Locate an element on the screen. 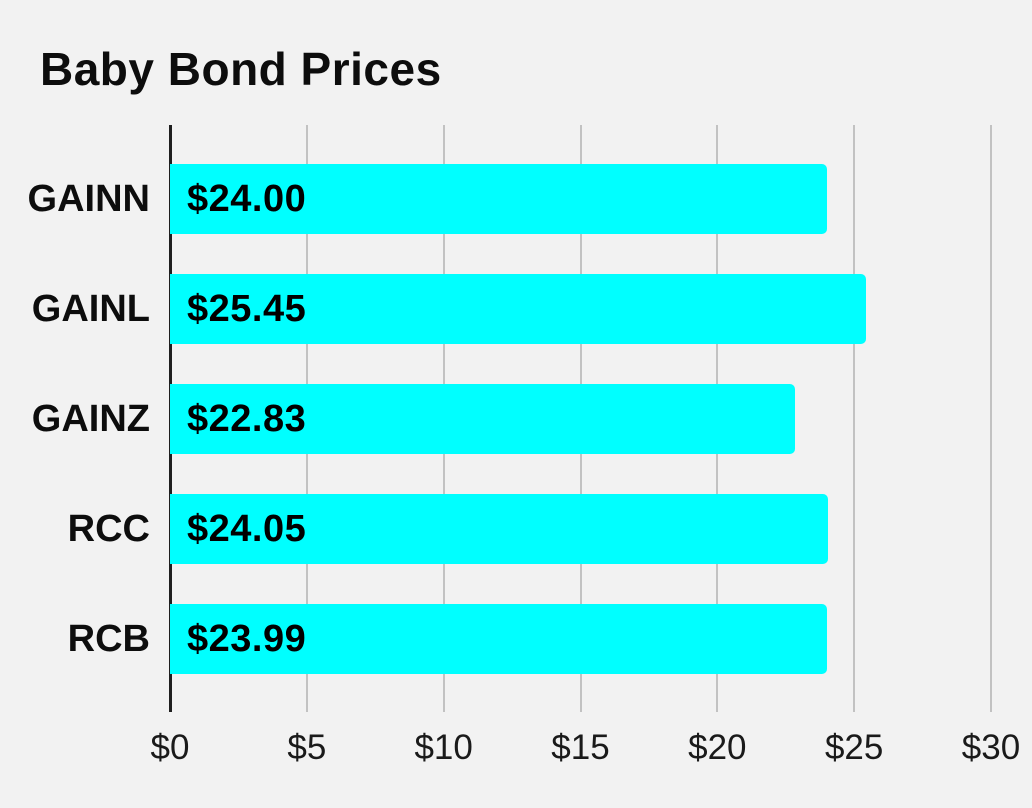 Image resolution: width=1032 pixels, height=808 pixels. x-axis-tick-label: $0 is located at coordinates (170, 747).